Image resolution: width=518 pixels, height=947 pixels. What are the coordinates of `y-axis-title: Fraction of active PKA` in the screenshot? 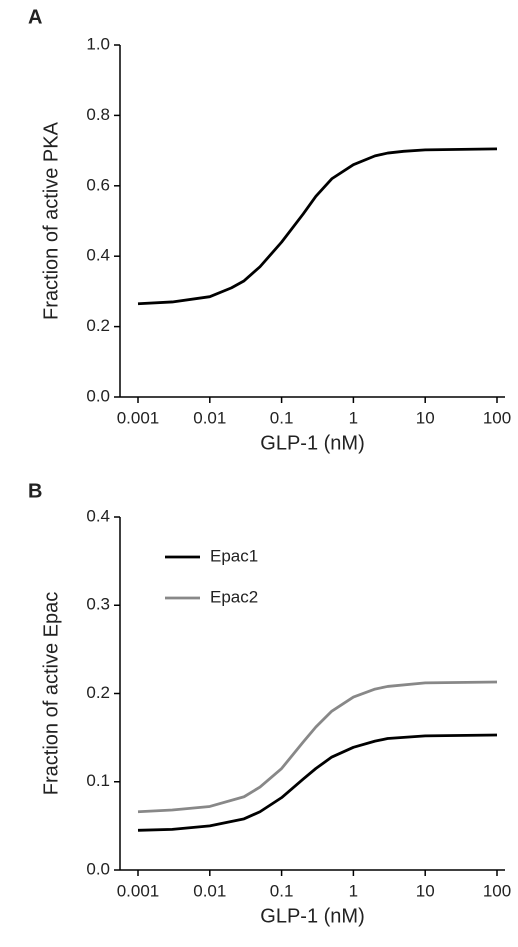 It's located at (51, 220).